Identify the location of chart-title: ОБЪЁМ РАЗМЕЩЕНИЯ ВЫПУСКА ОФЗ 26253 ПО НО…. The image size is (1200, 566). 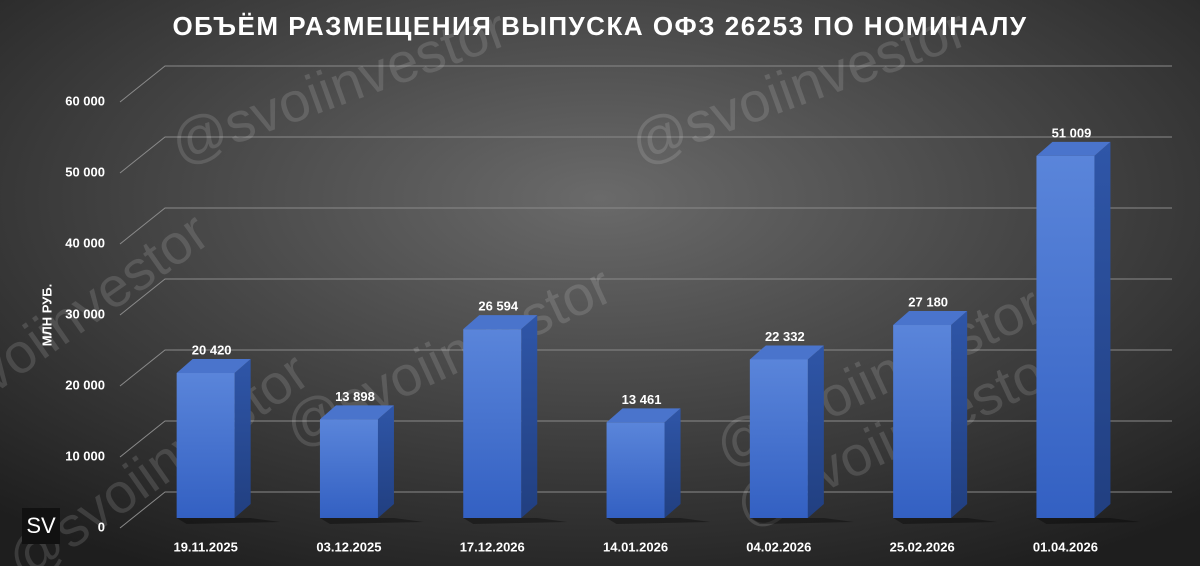
(599, 26).